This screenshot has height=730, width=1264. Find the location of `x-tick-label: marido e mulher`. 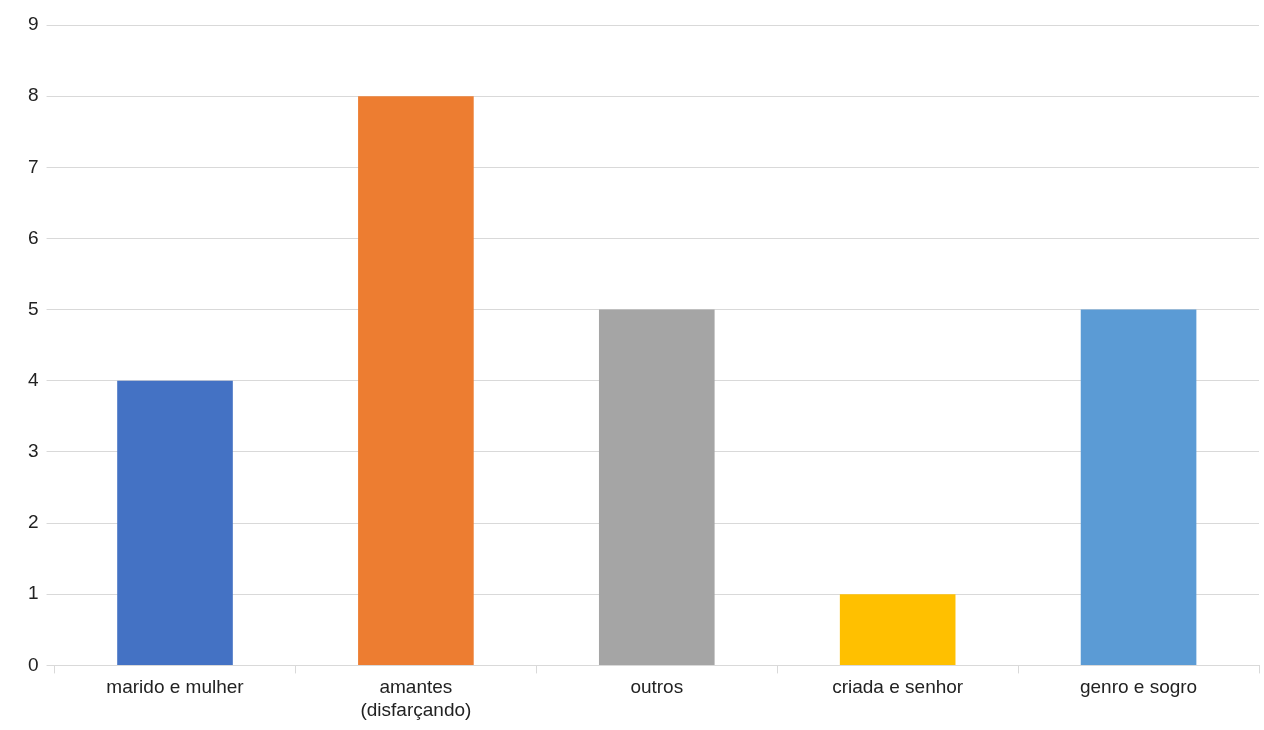

x-tick-label: marido e mulher is located at coordinates (175, 687).